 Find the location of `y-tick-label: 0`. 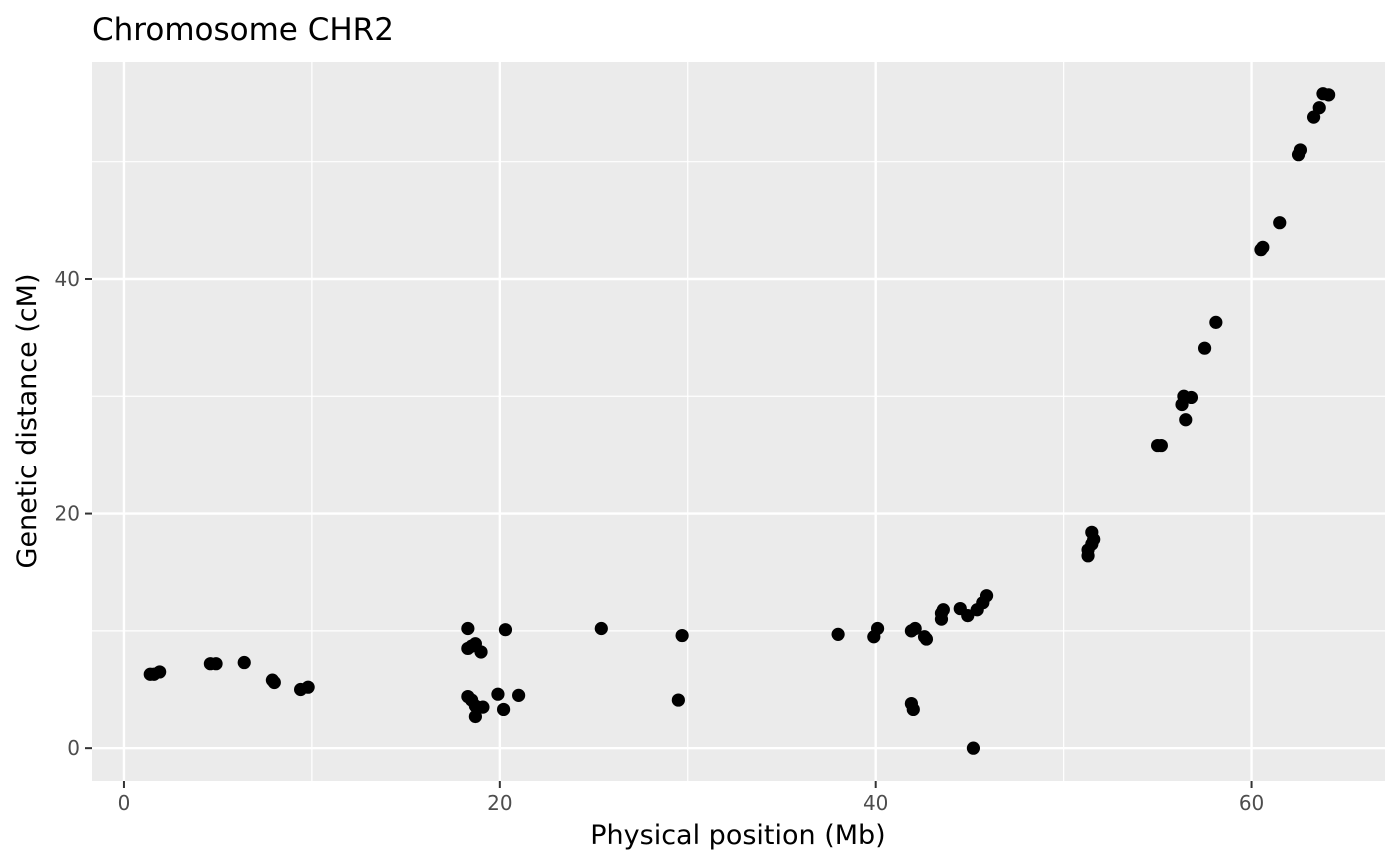

y-tick-label: 0 is located at coordinates (73, 748).